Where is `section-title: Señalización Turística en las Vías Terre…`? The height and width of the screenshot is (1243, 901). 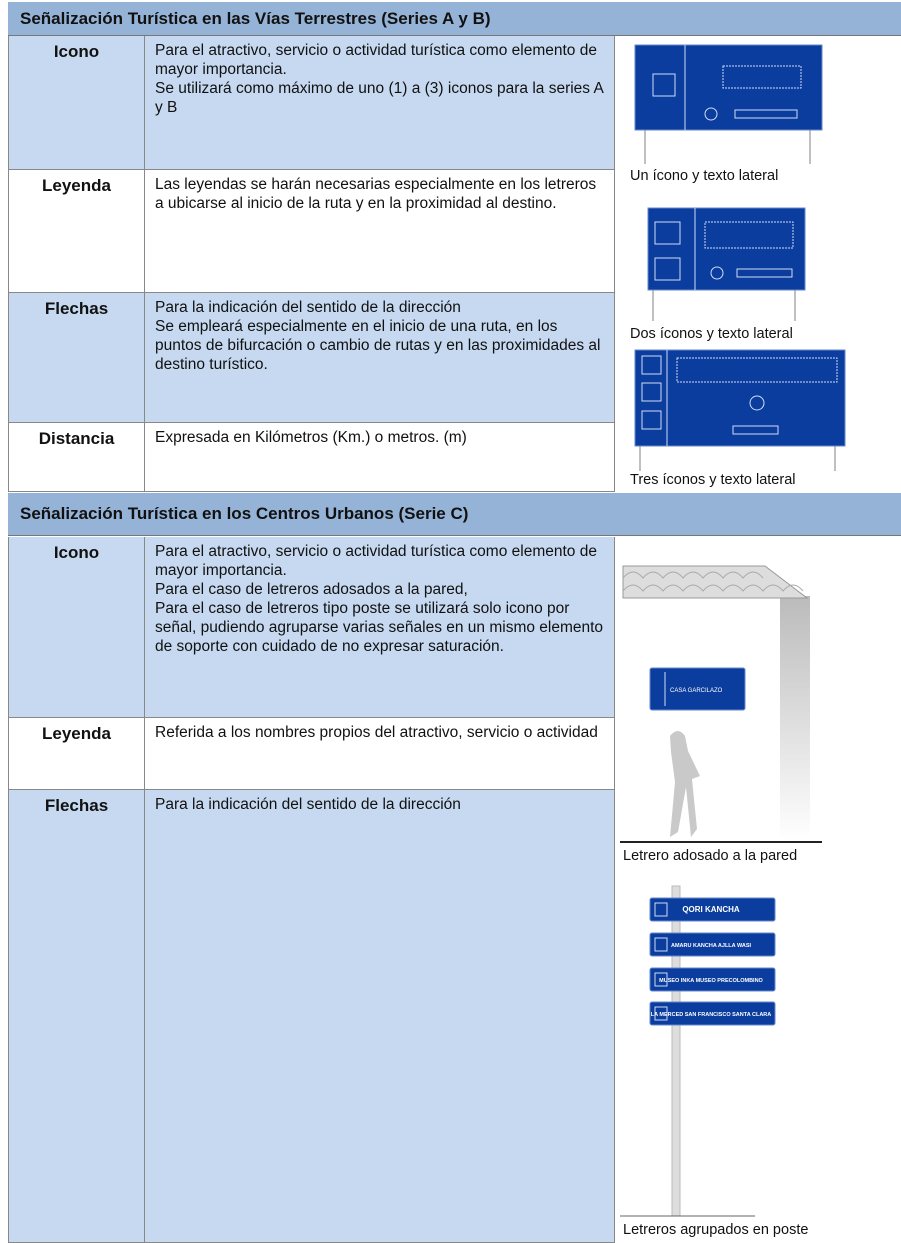
section-title: Señalización Turística en las Vías Terre… is located at coordinates (454, 19).